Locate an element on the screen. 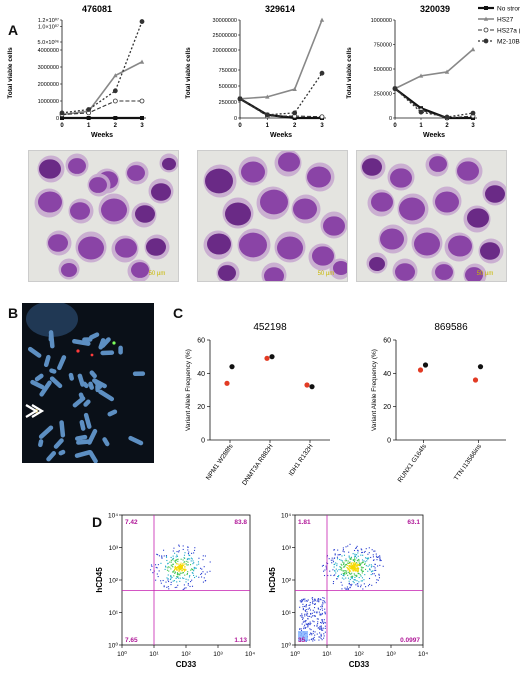 The image size is (520, 680). panel-label-d: D is located at coordinates (97, 522).